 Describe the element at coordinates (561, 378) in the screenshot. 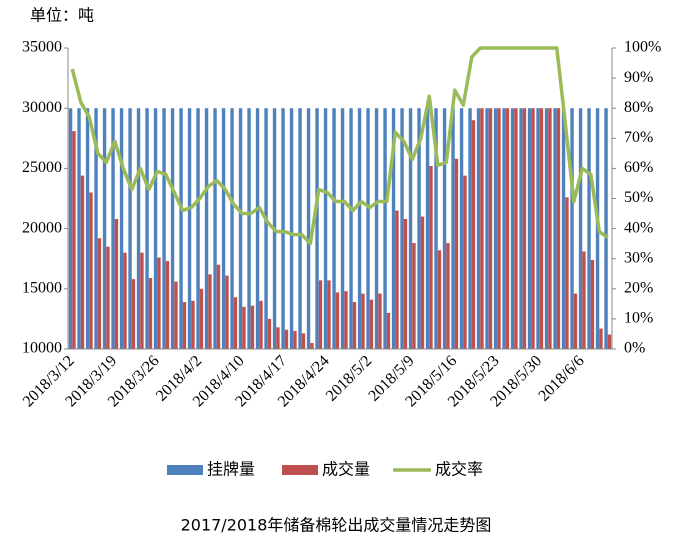

I see `x-tick-label: 2018/6/6` at that location.